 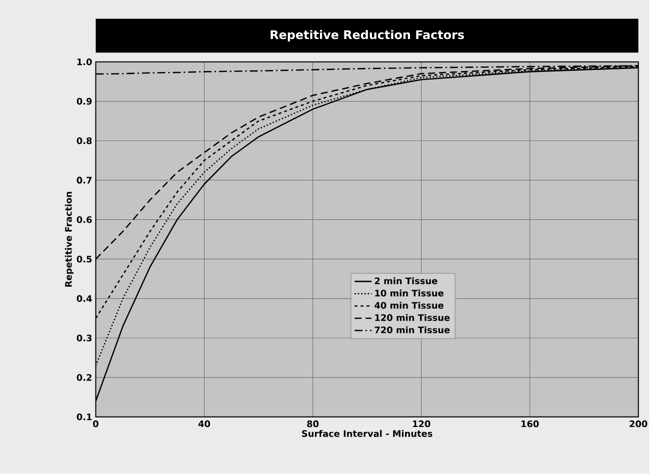 What do you see at coordinates (412, 318) in the screenshot?
I see `legend-label: 120 min Tissue` at bounding box center [412, 318].